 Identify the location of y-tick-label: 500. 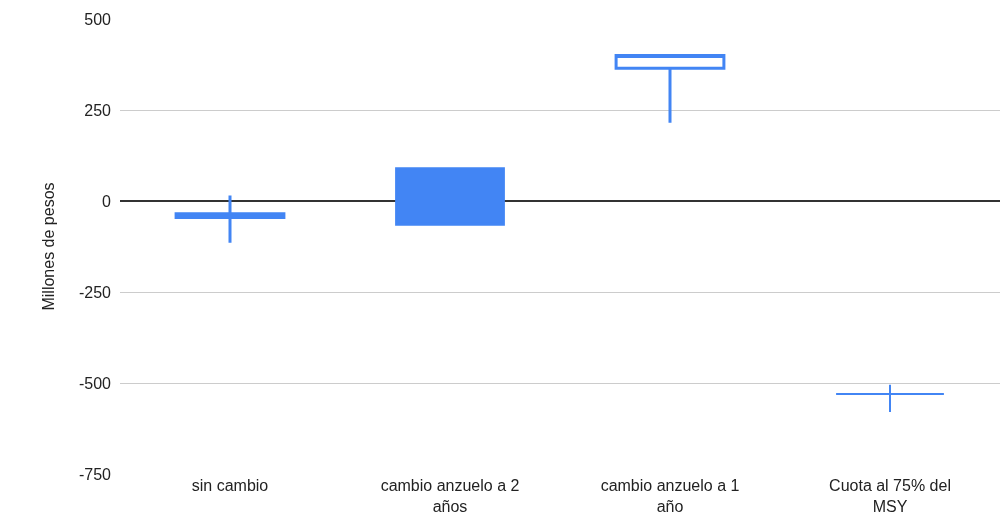
(98, 19).